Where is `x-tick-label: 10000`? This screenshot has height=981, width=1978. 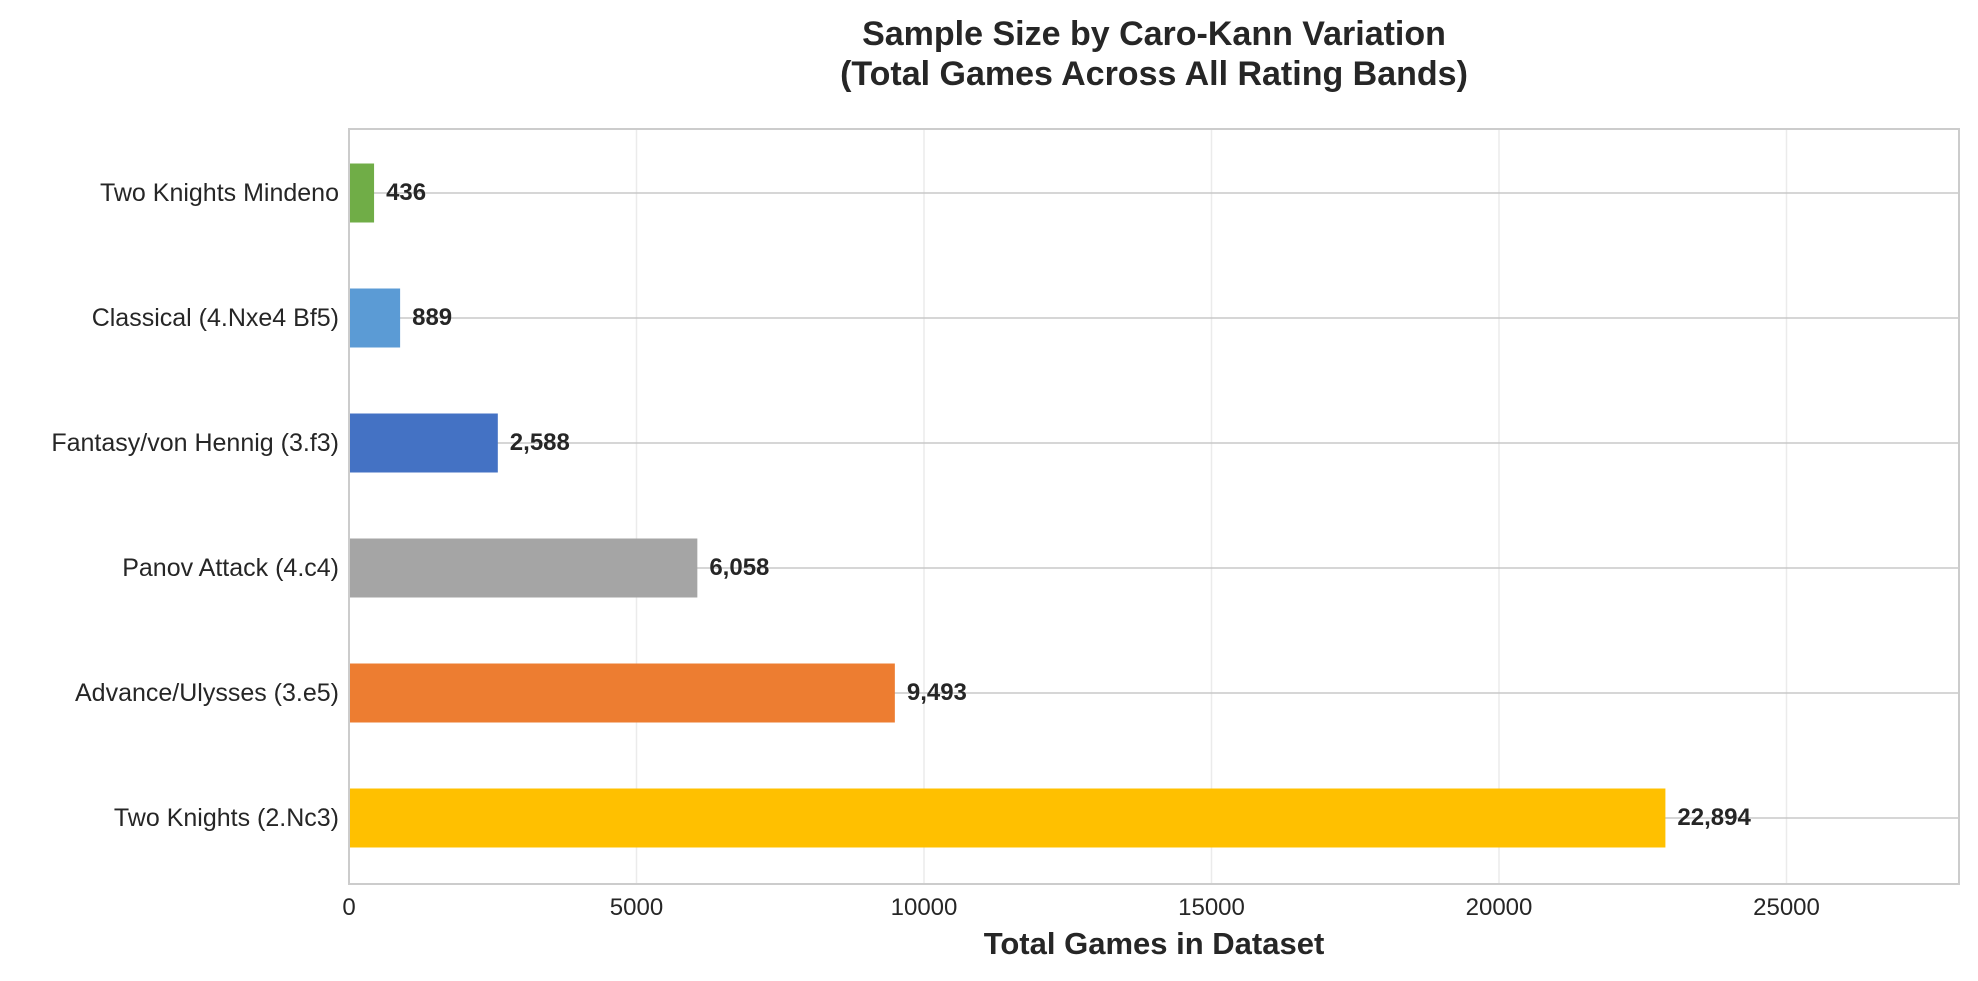
x-tick-label: 10000 is located at coordinates (924, 907).